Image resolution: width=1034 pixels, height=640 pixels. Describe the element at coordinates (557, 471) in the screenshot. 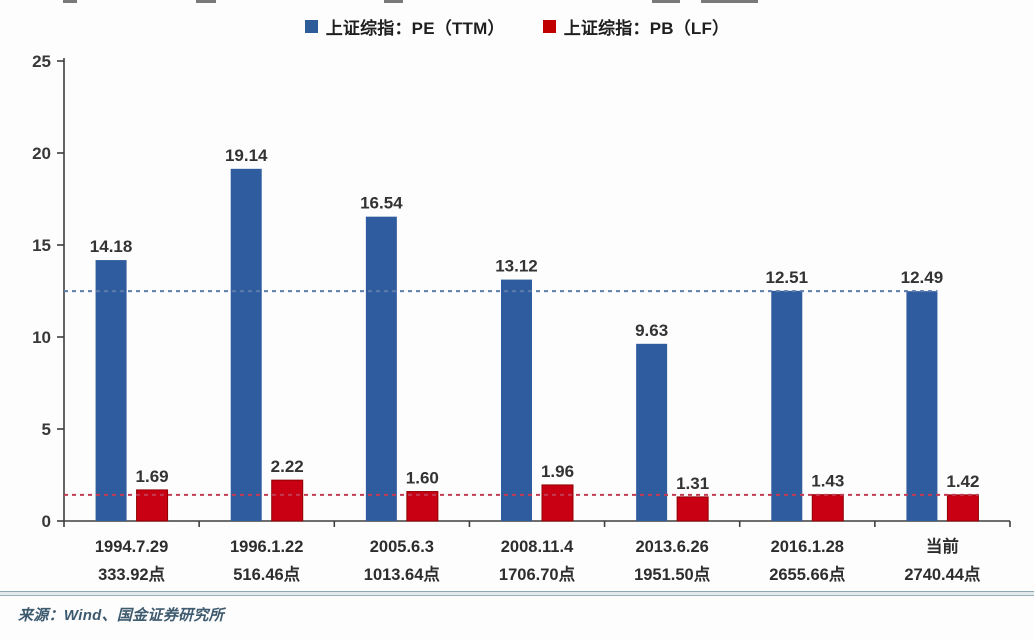

I see `pb-value-label: 1.96` at that location.